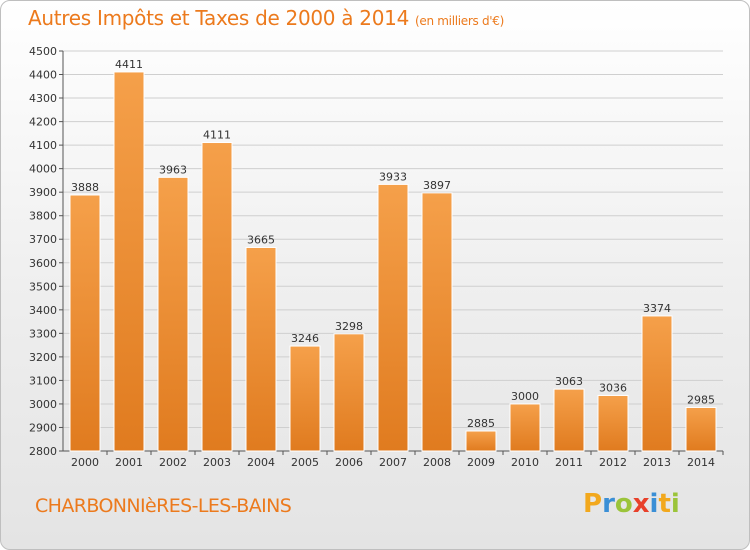 This screenshot has height=550, width=750. What do you see at coordinates (43, 192) in the screenshot?
I see `y-tick-label: 3900` at bounding box center [43, 192].